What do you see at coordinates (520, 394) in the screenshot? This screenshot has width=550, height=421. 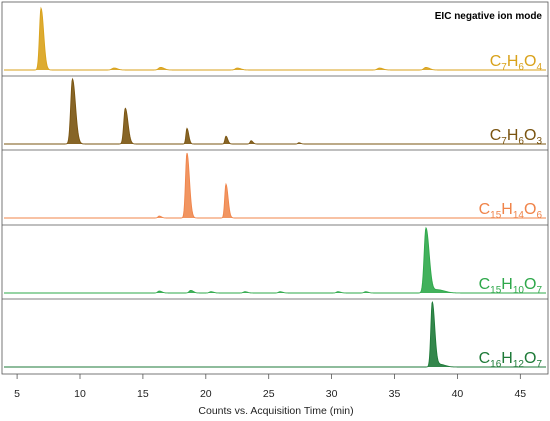 I see `x-tick-label: 45` at bounding box center [520, 394].